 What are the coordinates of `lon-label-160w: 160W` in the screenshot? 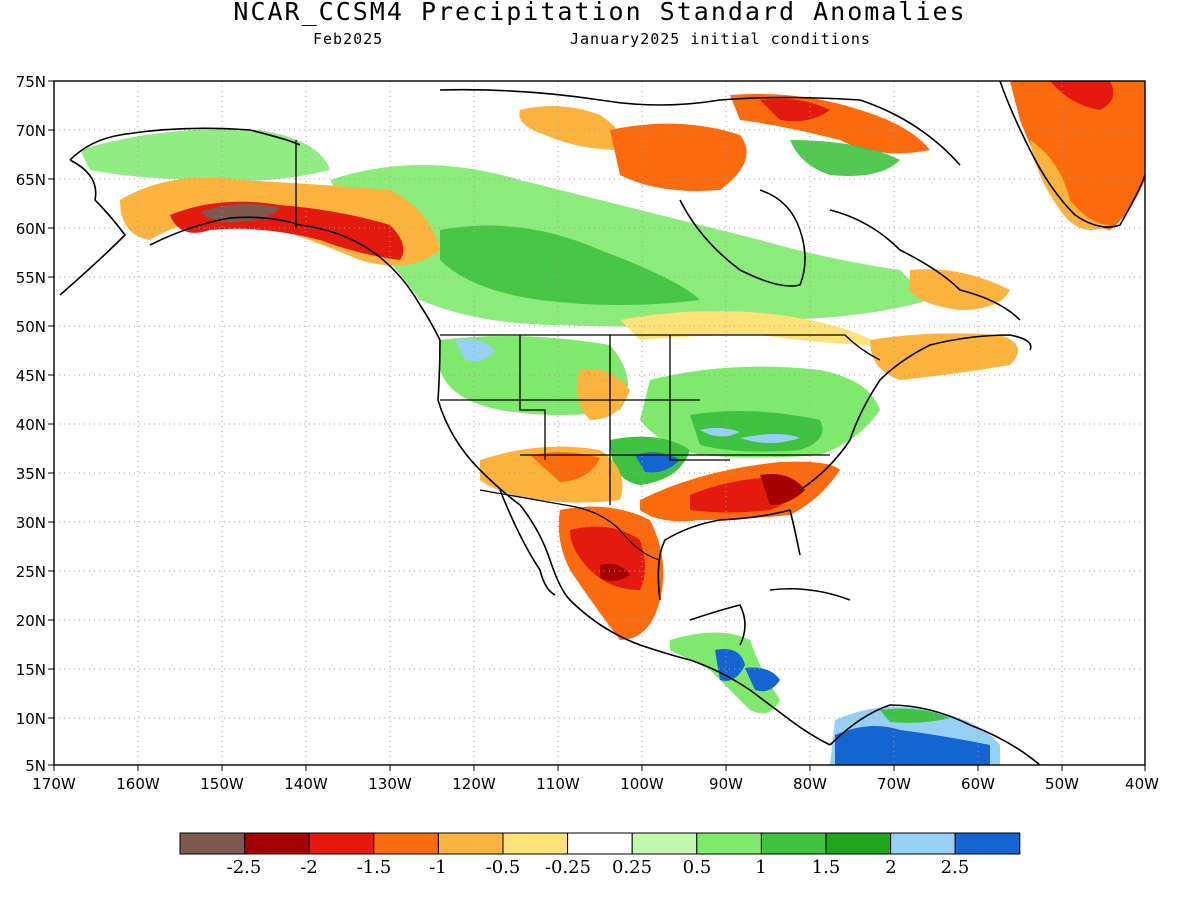 It's located at (138, 784).